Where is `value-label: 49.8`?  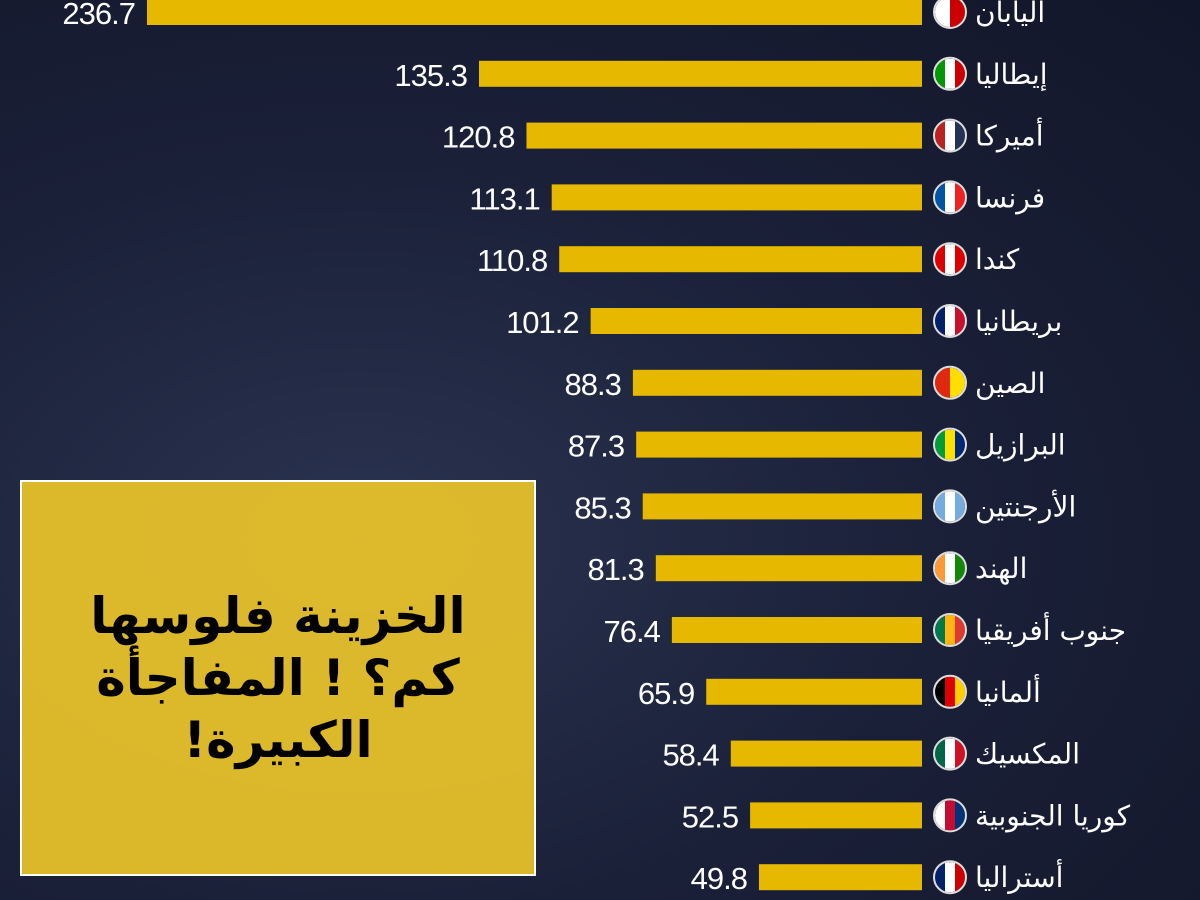 value-label: 49.8 is located at coordinates (719, 878).